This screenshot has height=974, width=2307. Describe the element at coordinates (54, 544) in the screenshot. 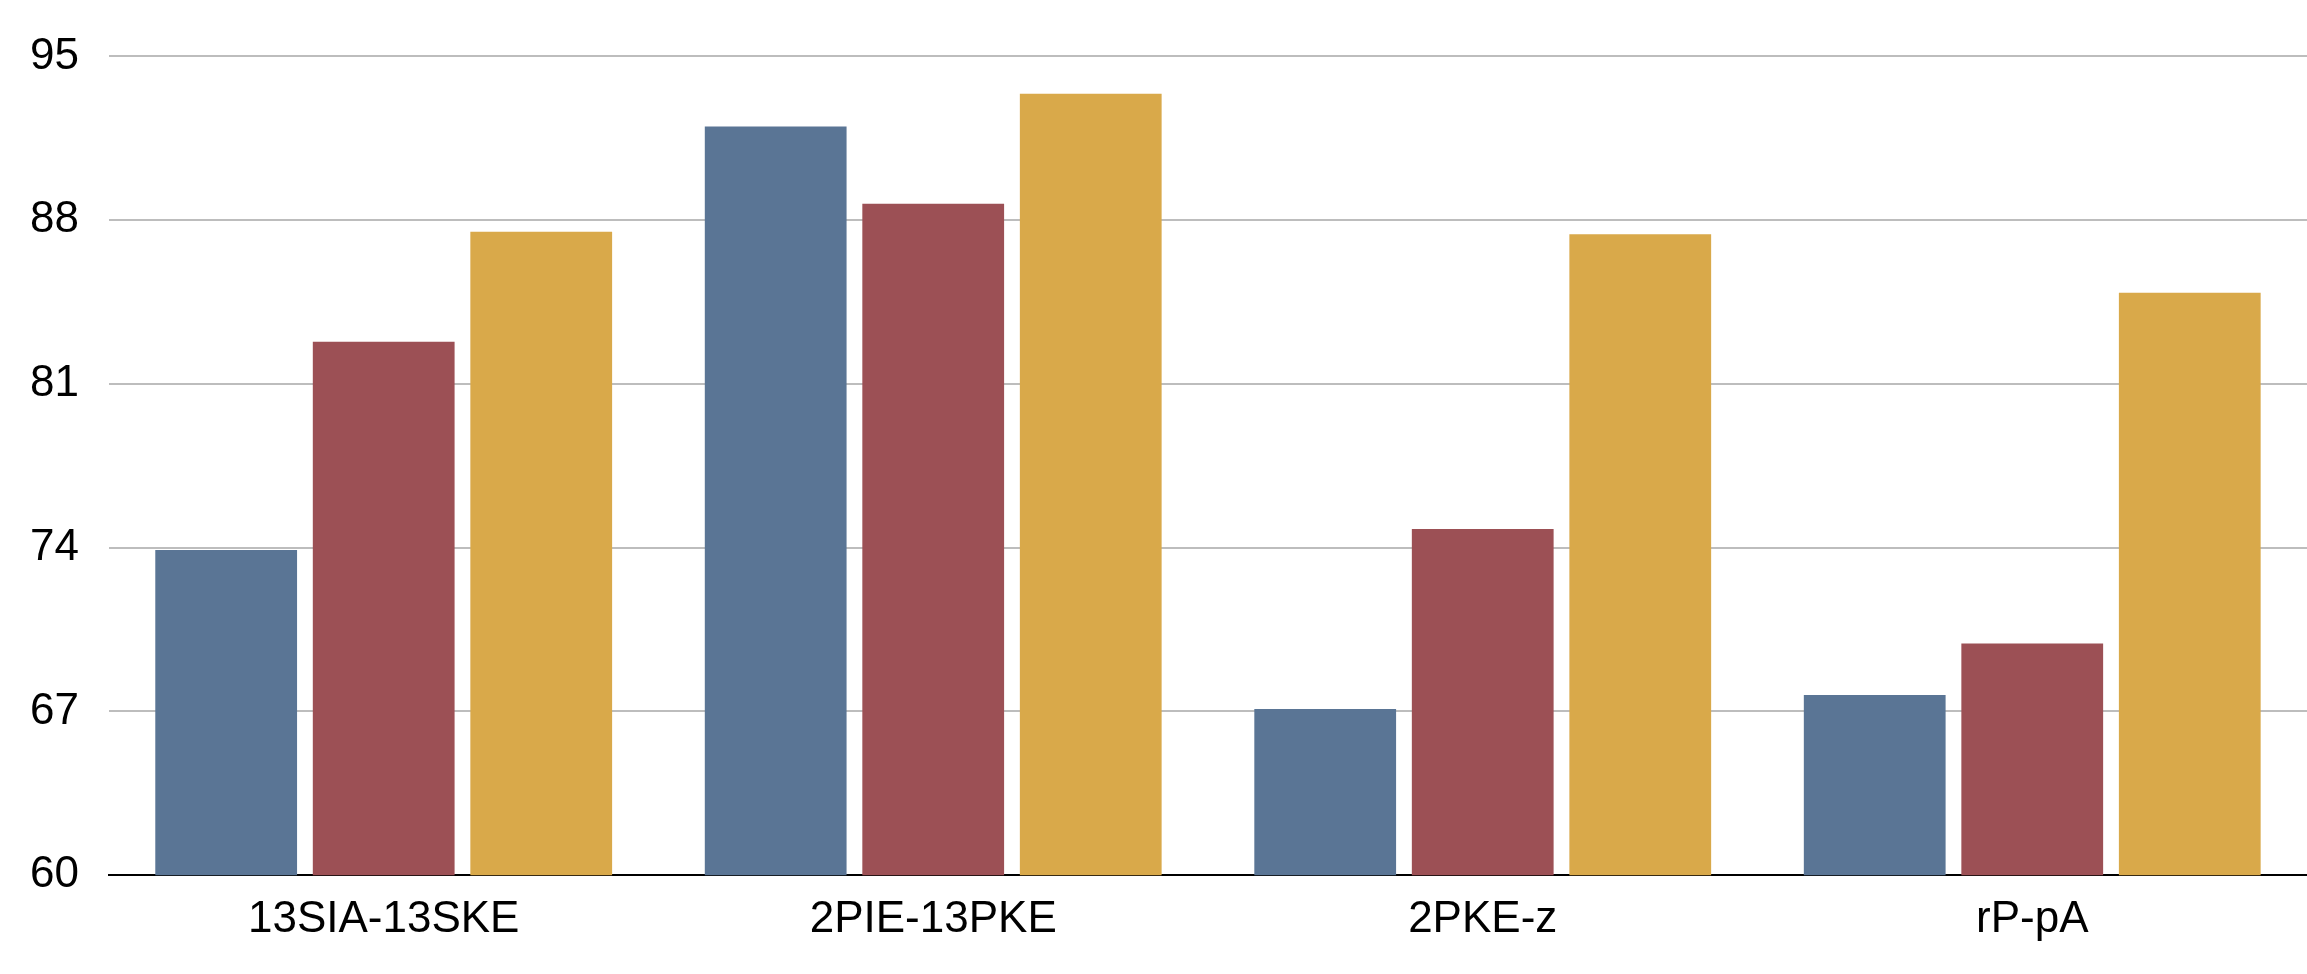

I see `y-tick-label: 74` at that location.